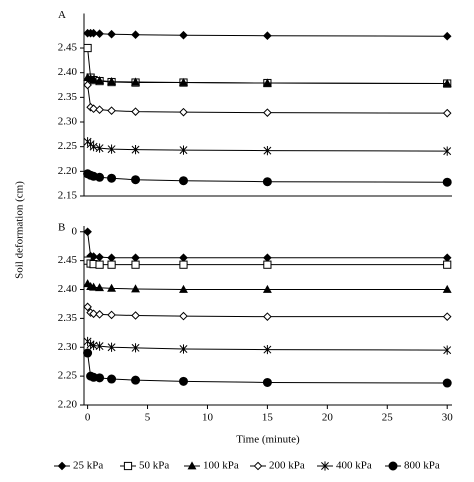 The image size is (474, 482). Describe the element at coordinates (422, 466) in the screenshot. I see `legend-label: 800 kPa` at that location.